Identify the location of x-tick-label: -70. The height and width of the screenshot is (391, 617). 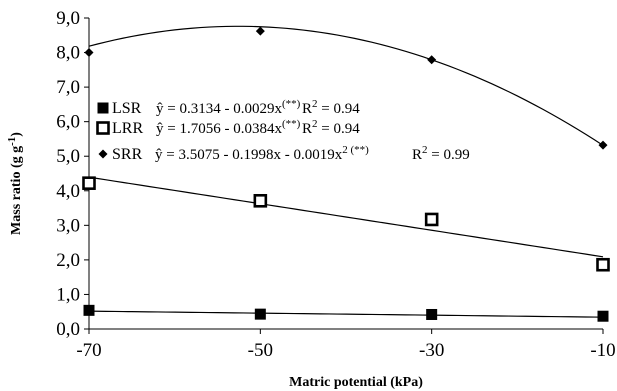
(88, 350).